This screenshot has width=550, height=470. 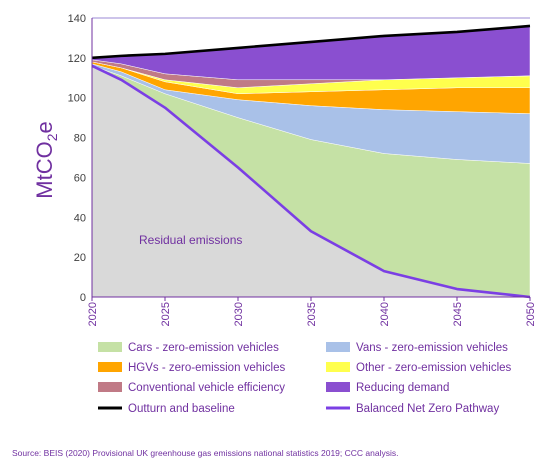 What do you see at coordinates (203, 348) in the screenshot?
I see `legend-label-cars-zero-emission-vehicles: Cars - zero-emission vehicles` at bounding box center [203, 348].